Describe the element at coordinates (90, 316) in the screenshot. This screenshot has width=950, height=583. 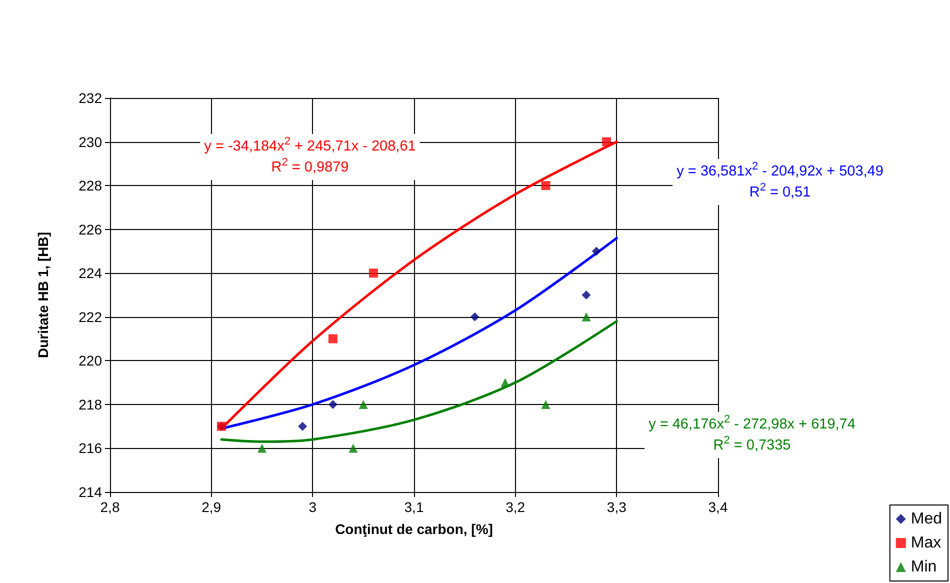
I see `y-tick-label: 222` at that location.